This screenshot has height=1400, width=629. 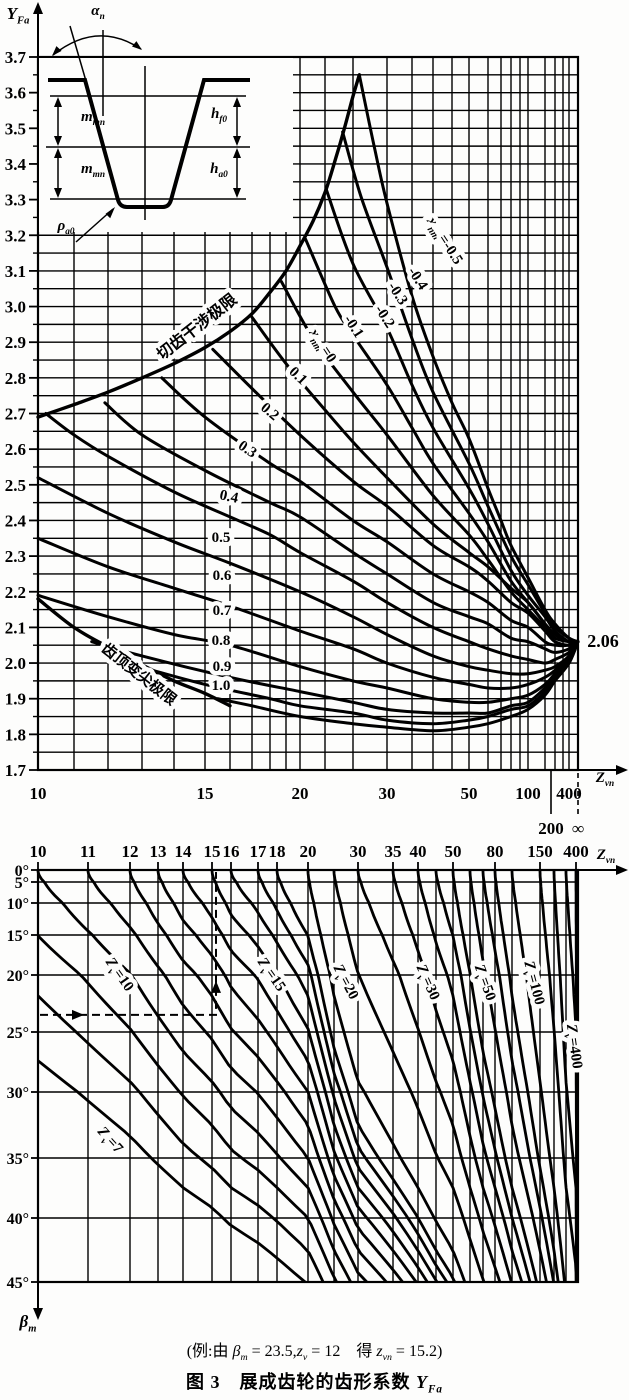 I want to click on tick-label: 2.5, so click(x=15, y=485).